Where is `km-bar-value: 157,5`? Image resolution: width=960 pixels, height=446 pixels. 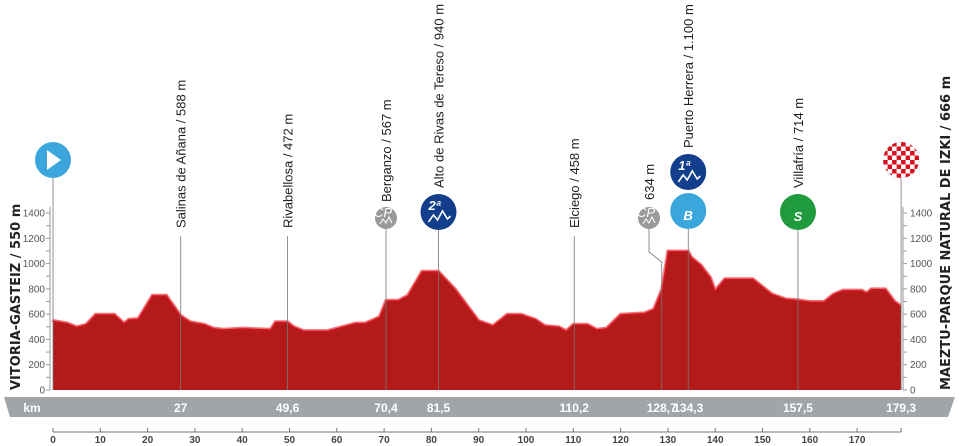 km-bar-value: 157,5 is located at coordinates (798, 408).